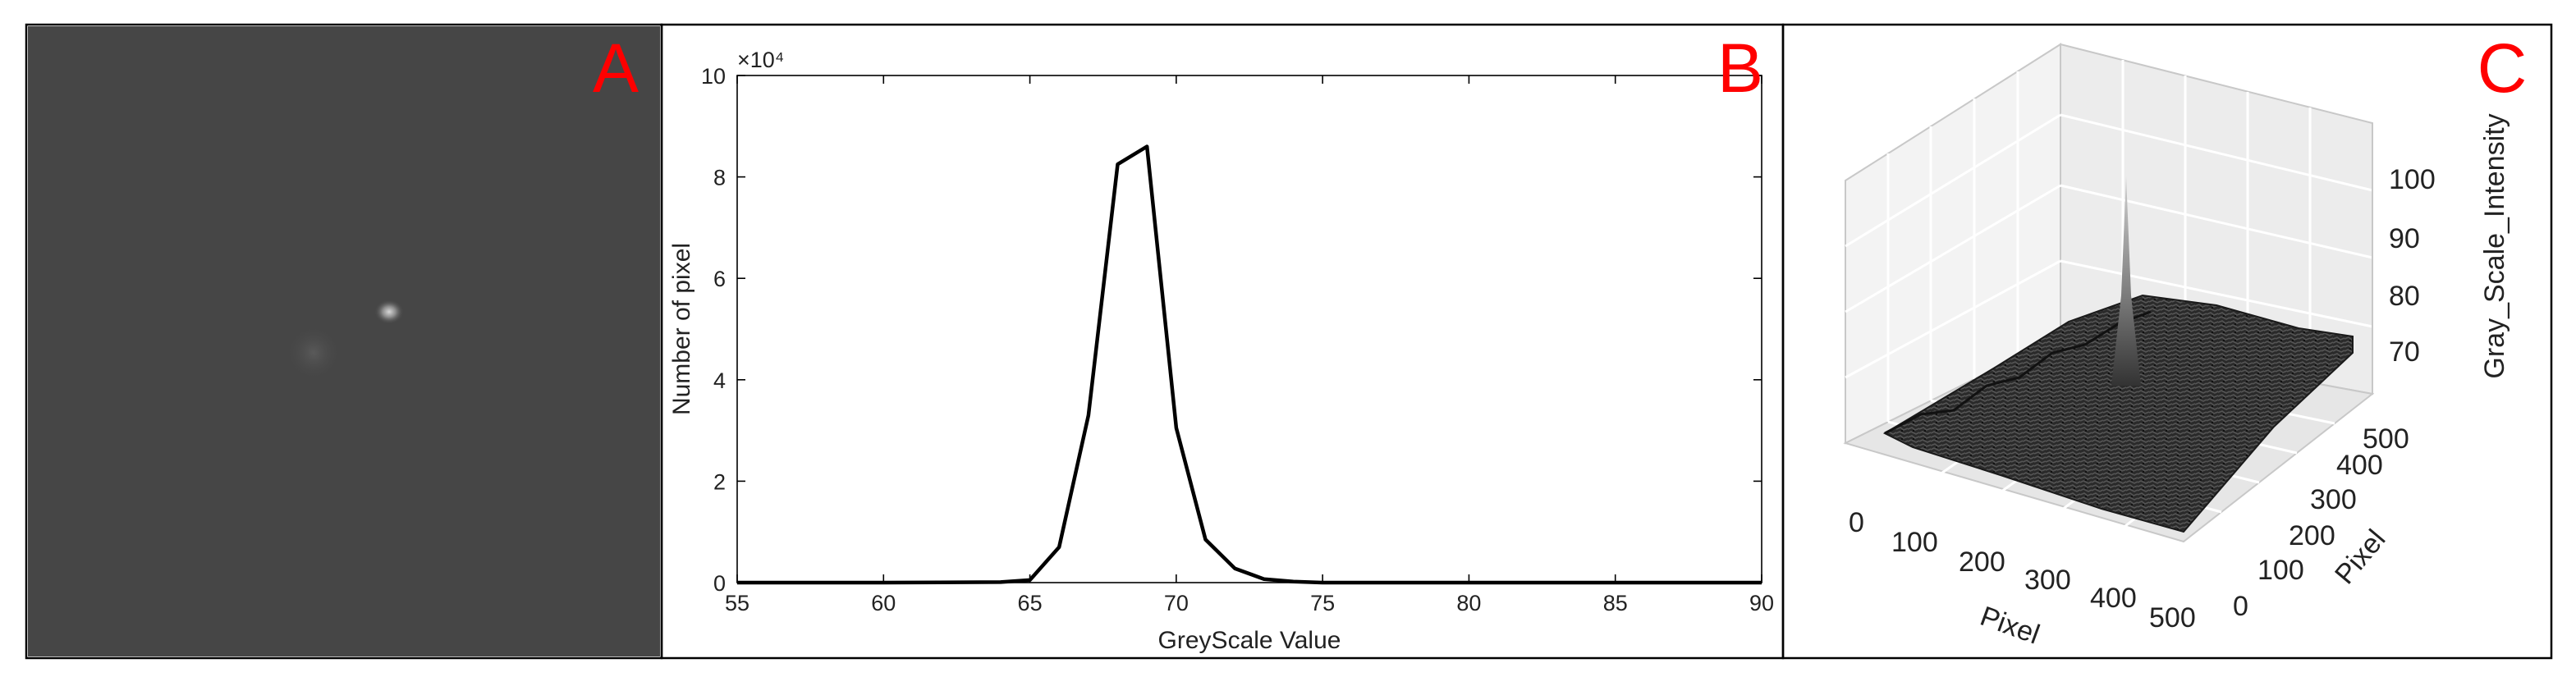 The width and height of the screenshot is (2576, 686). I want to click on x-tick-label: 85, so click(1616, 603).